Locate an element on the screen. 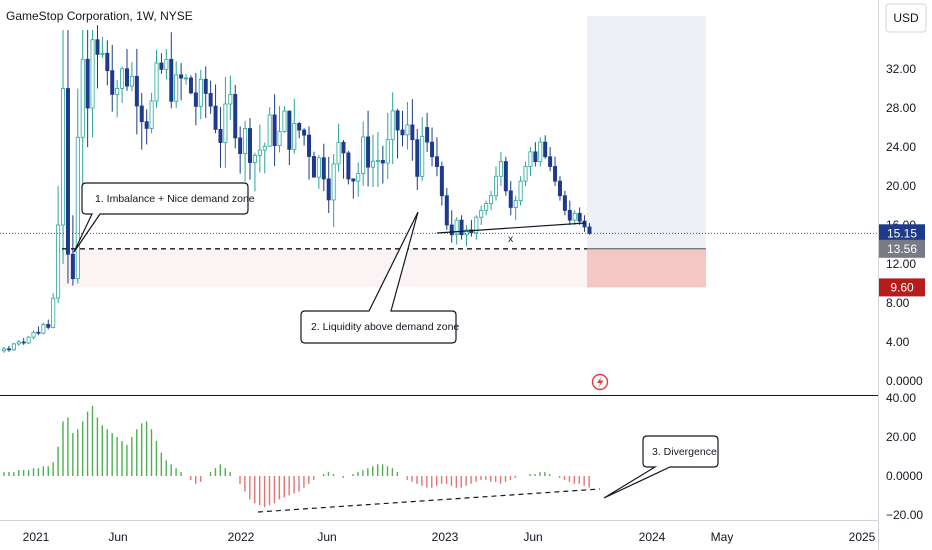 This screenshot has height=550, width=932. price-badge-label: 13.56 is located at coordinates (902, 249).